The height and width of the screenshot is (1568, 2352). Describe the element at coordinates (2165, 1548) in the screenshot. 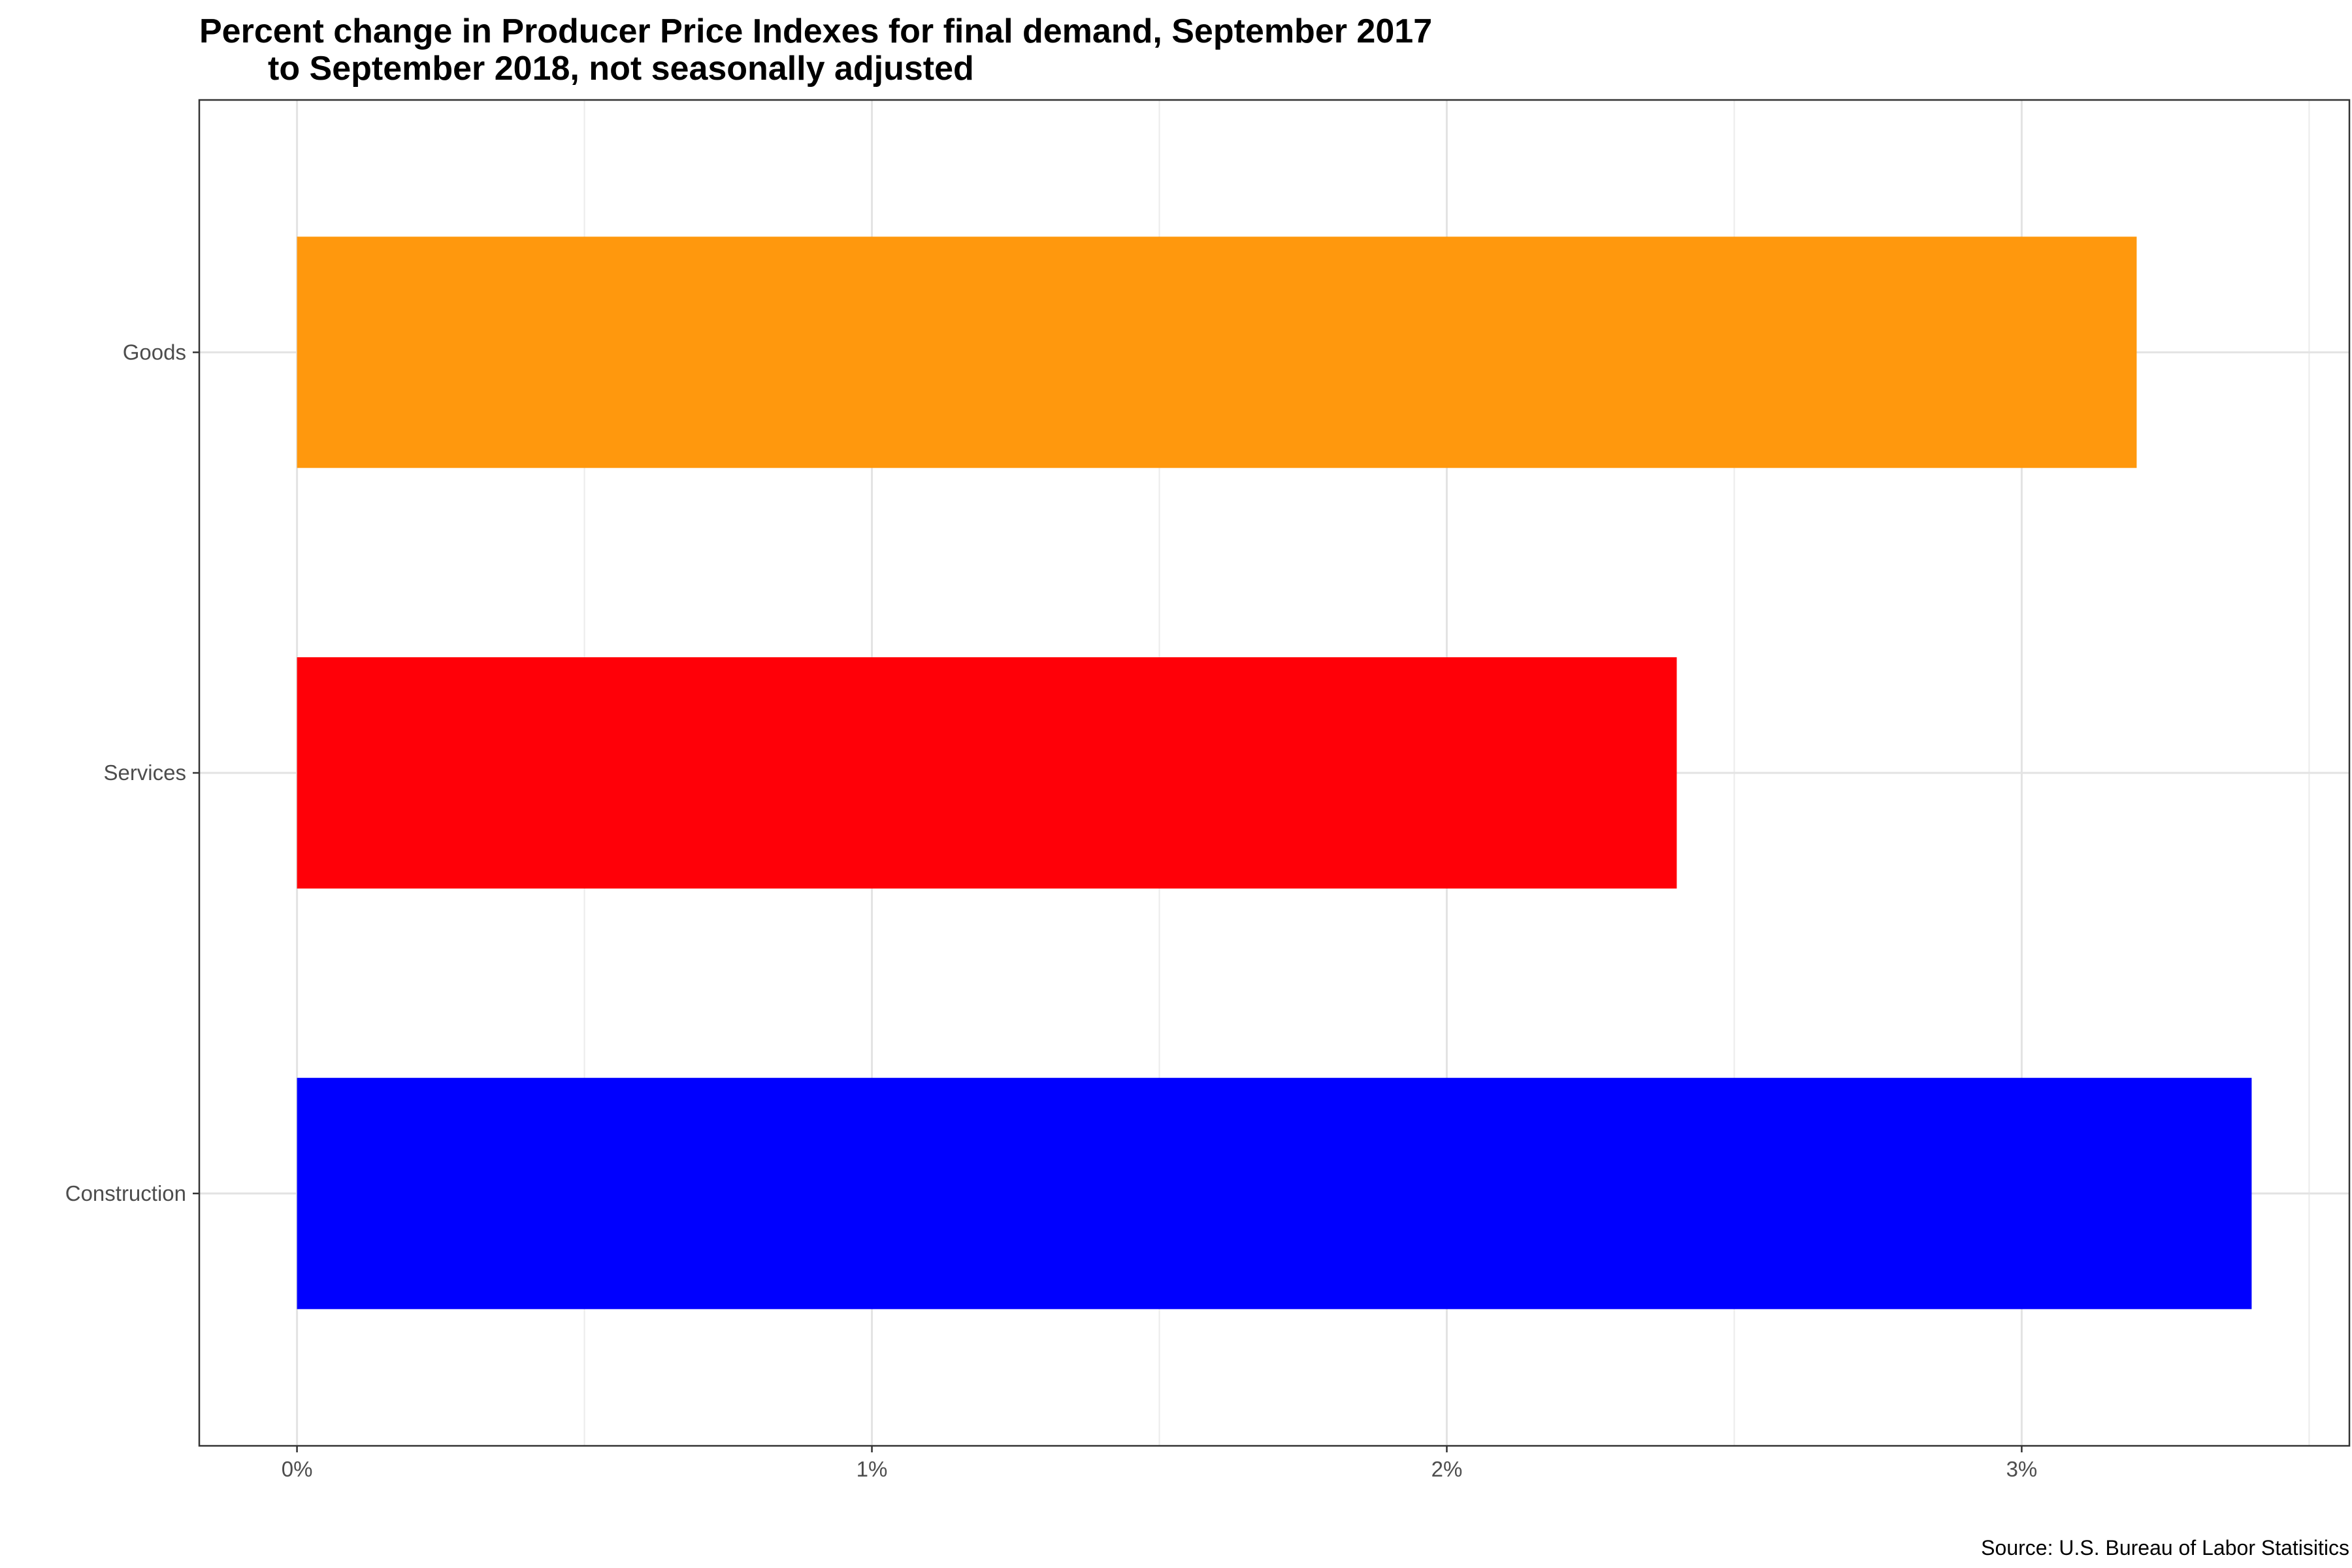

I see `source-caption: Source: U.S. Bureau of Labor Statisitics` at that location.